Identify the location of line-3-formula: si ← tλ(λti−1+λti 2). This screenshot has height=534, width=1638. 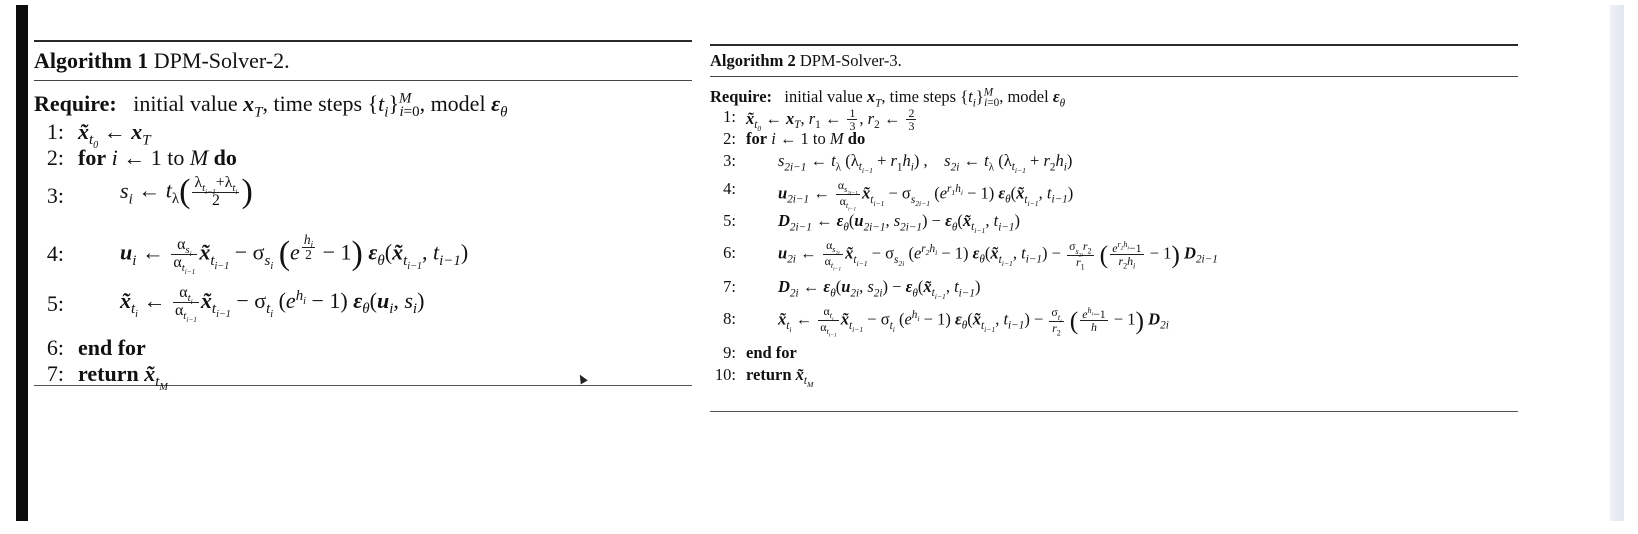
(186, 192).